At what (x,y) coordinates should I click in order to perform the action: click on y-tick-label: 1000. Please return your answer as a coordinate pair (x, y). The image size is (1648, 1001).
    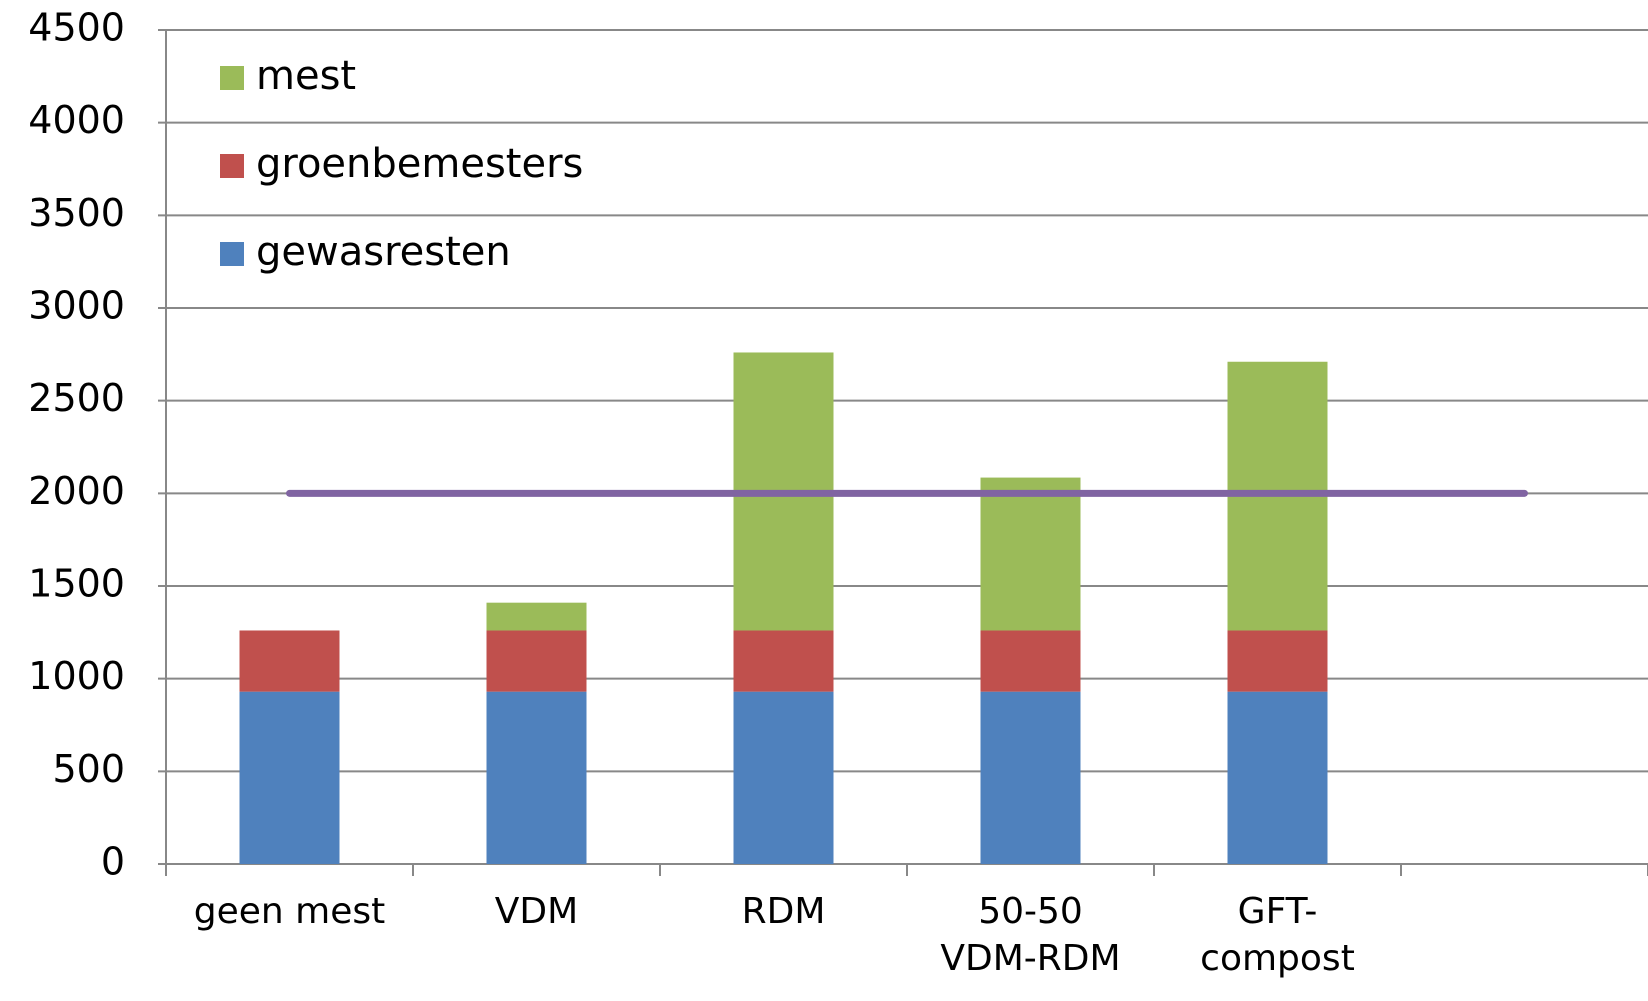
    Looking at the image, I should click on (76, 676).